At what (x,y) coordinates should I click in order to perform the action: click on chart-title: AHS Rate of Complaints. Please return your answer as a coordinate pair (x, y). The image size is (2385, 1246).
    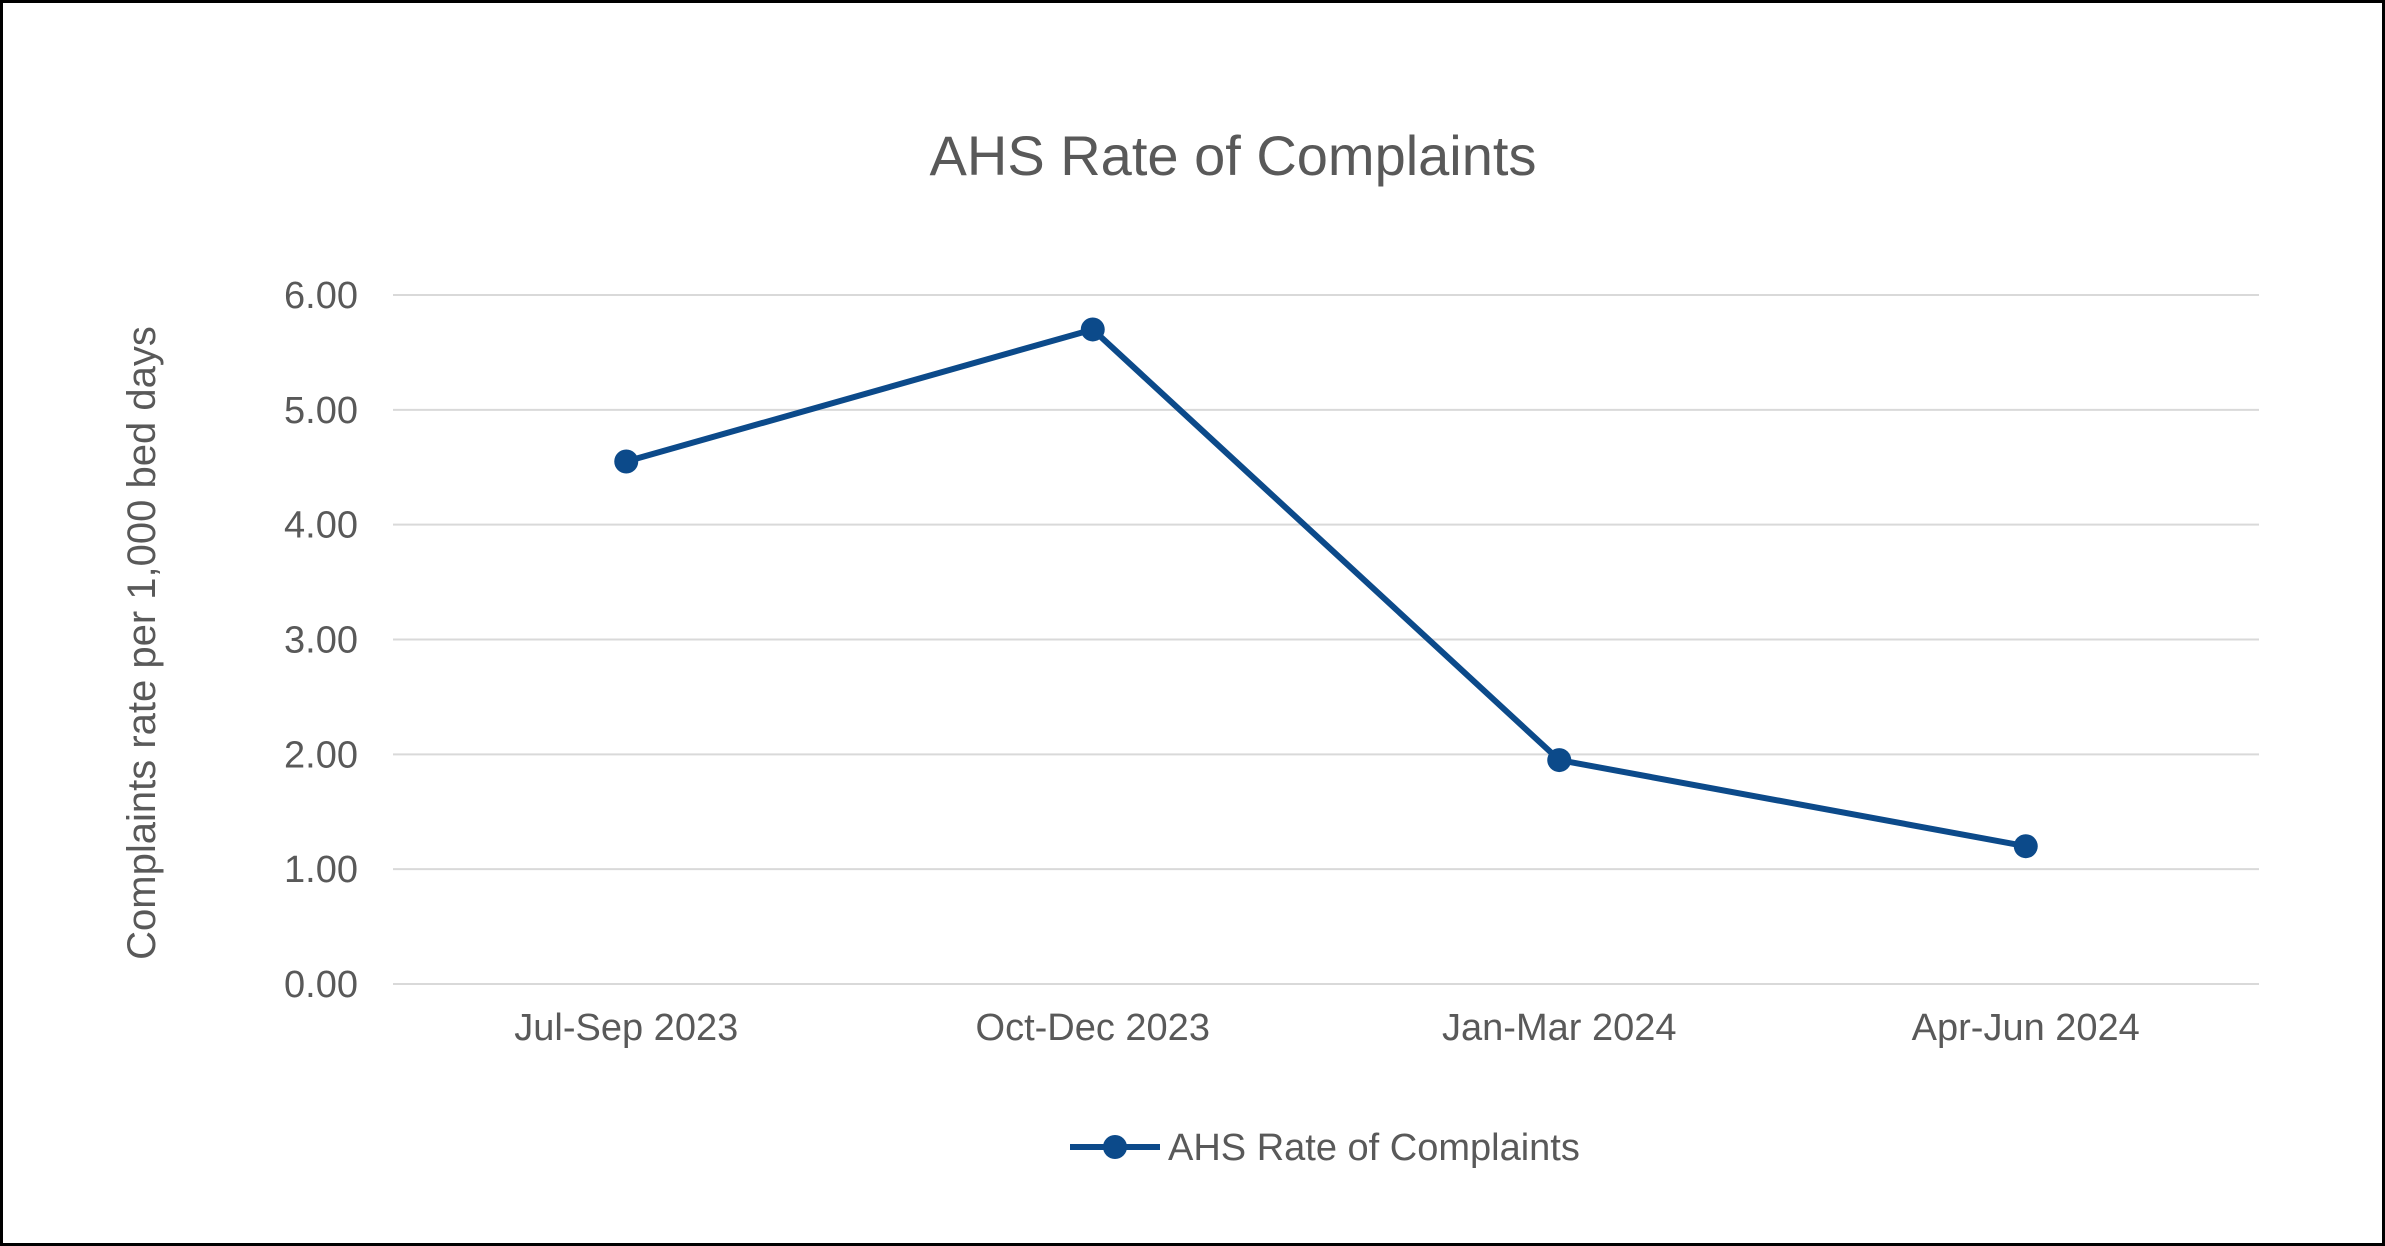
    Looking at the image, I should click on (1233, 155).